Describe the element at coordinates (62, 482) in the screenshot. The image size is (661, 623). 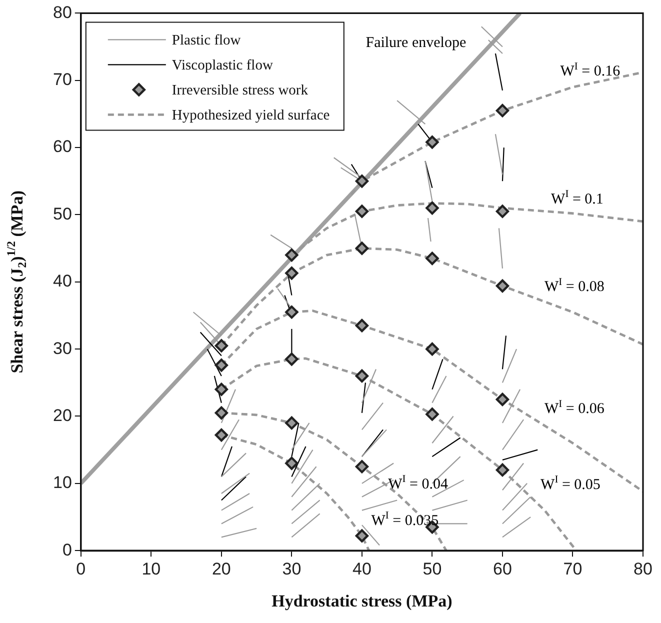
I see `y-tick-label: 10` at that location.